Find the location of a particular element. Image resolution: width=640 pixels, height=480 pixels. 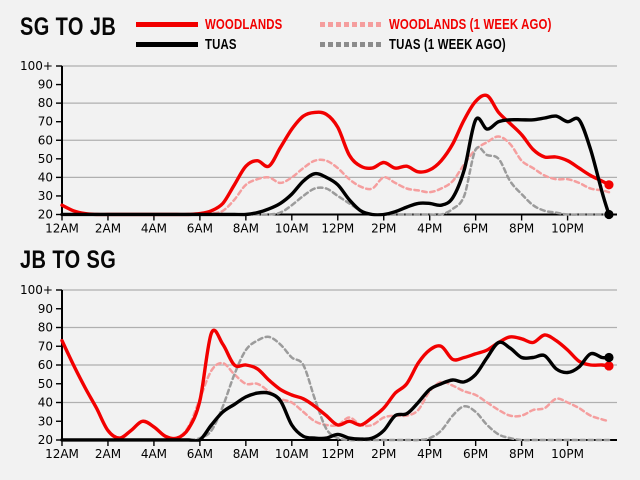

legend-label-tuas-1-week-ago: TUAS (1 WEEK AGO) is located at coordinates (447, 44).